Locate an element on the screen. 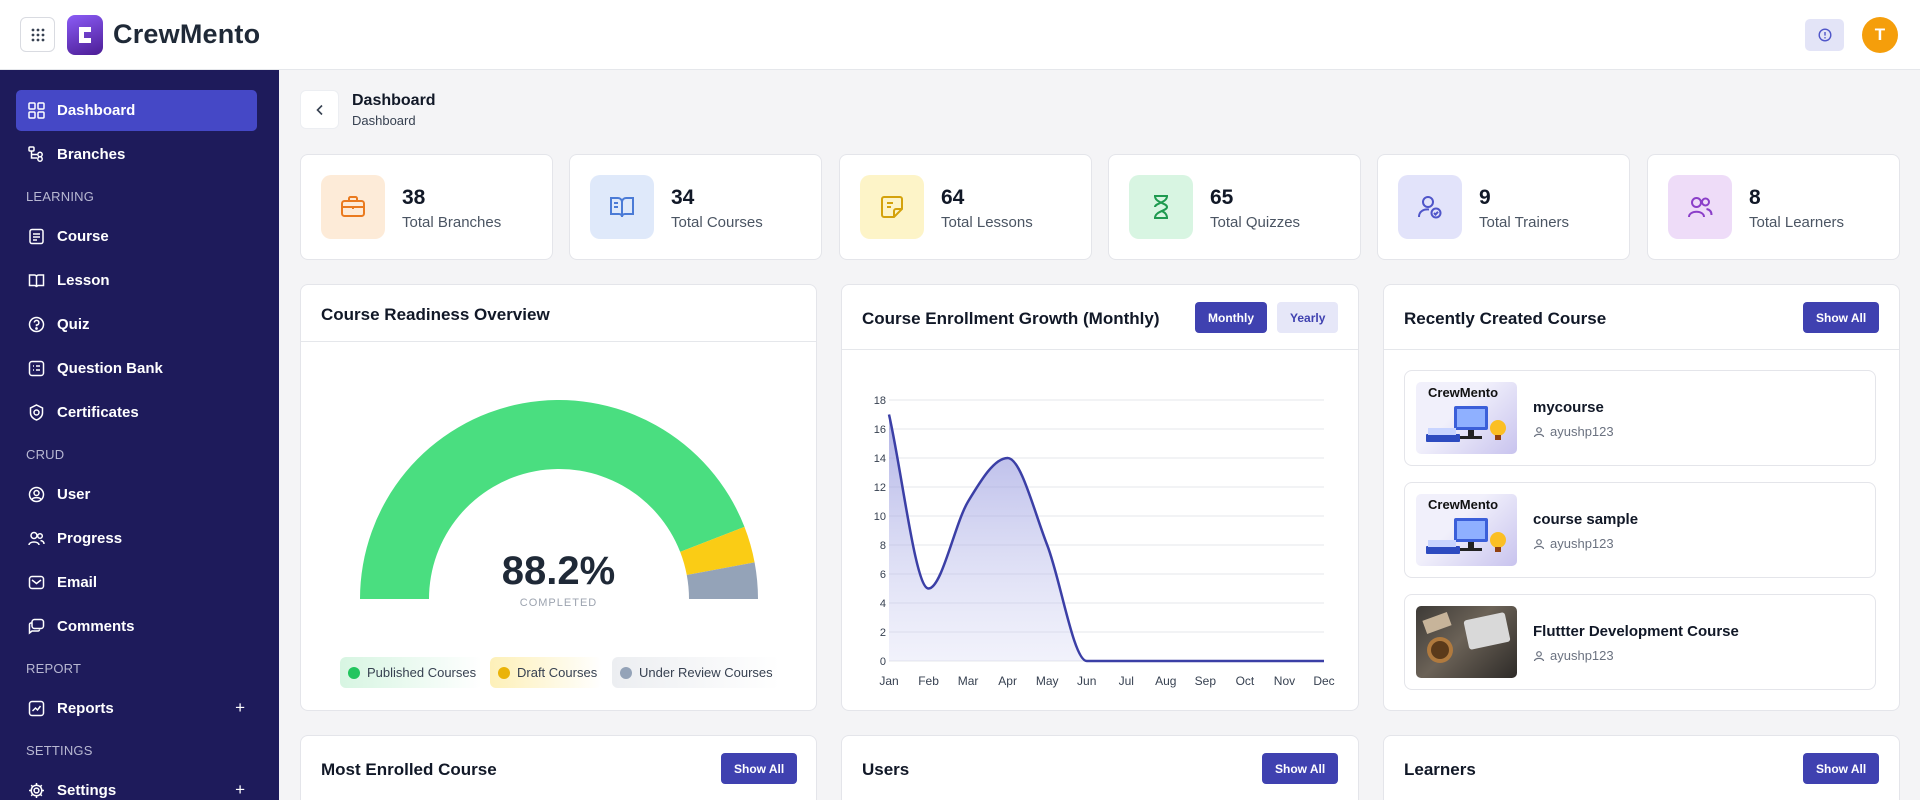 This screenshot has width=1920, height=800. sidebar-item-label: Reports is located at coordinates (85, 708).